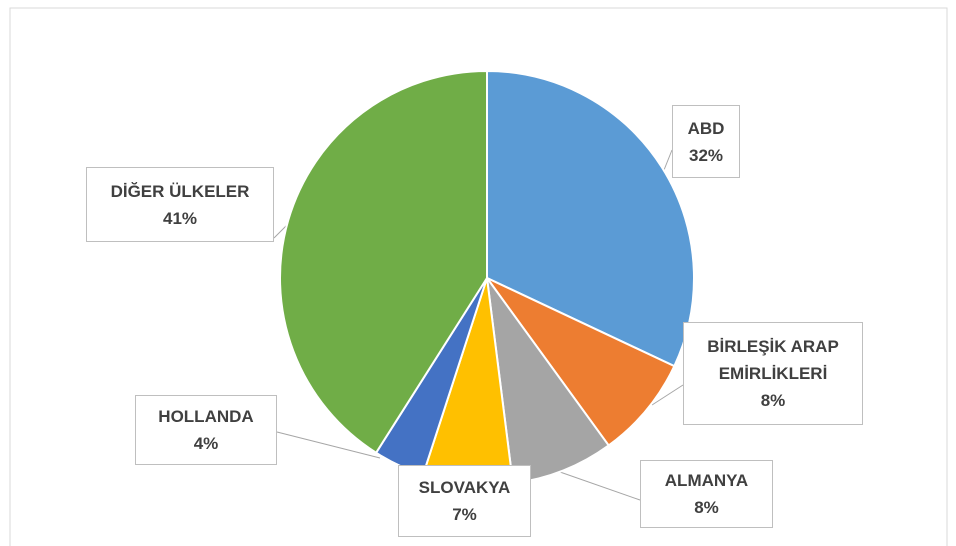 The image size is (956, 546). Describe the element at coordinates (464, 501) in the screenshot. I see `data-label: SLOVAKYA 7%` at that location.